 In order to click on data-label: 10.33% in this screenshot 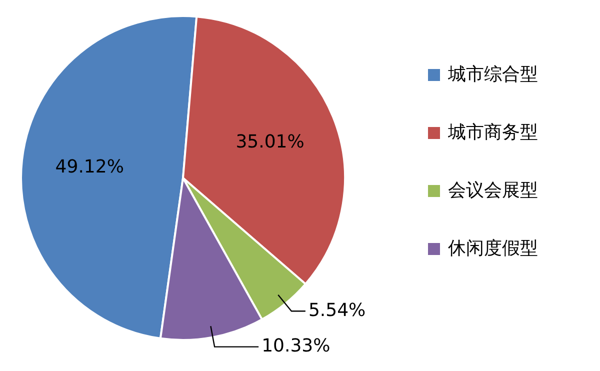, I will do `click(296, 346)`.